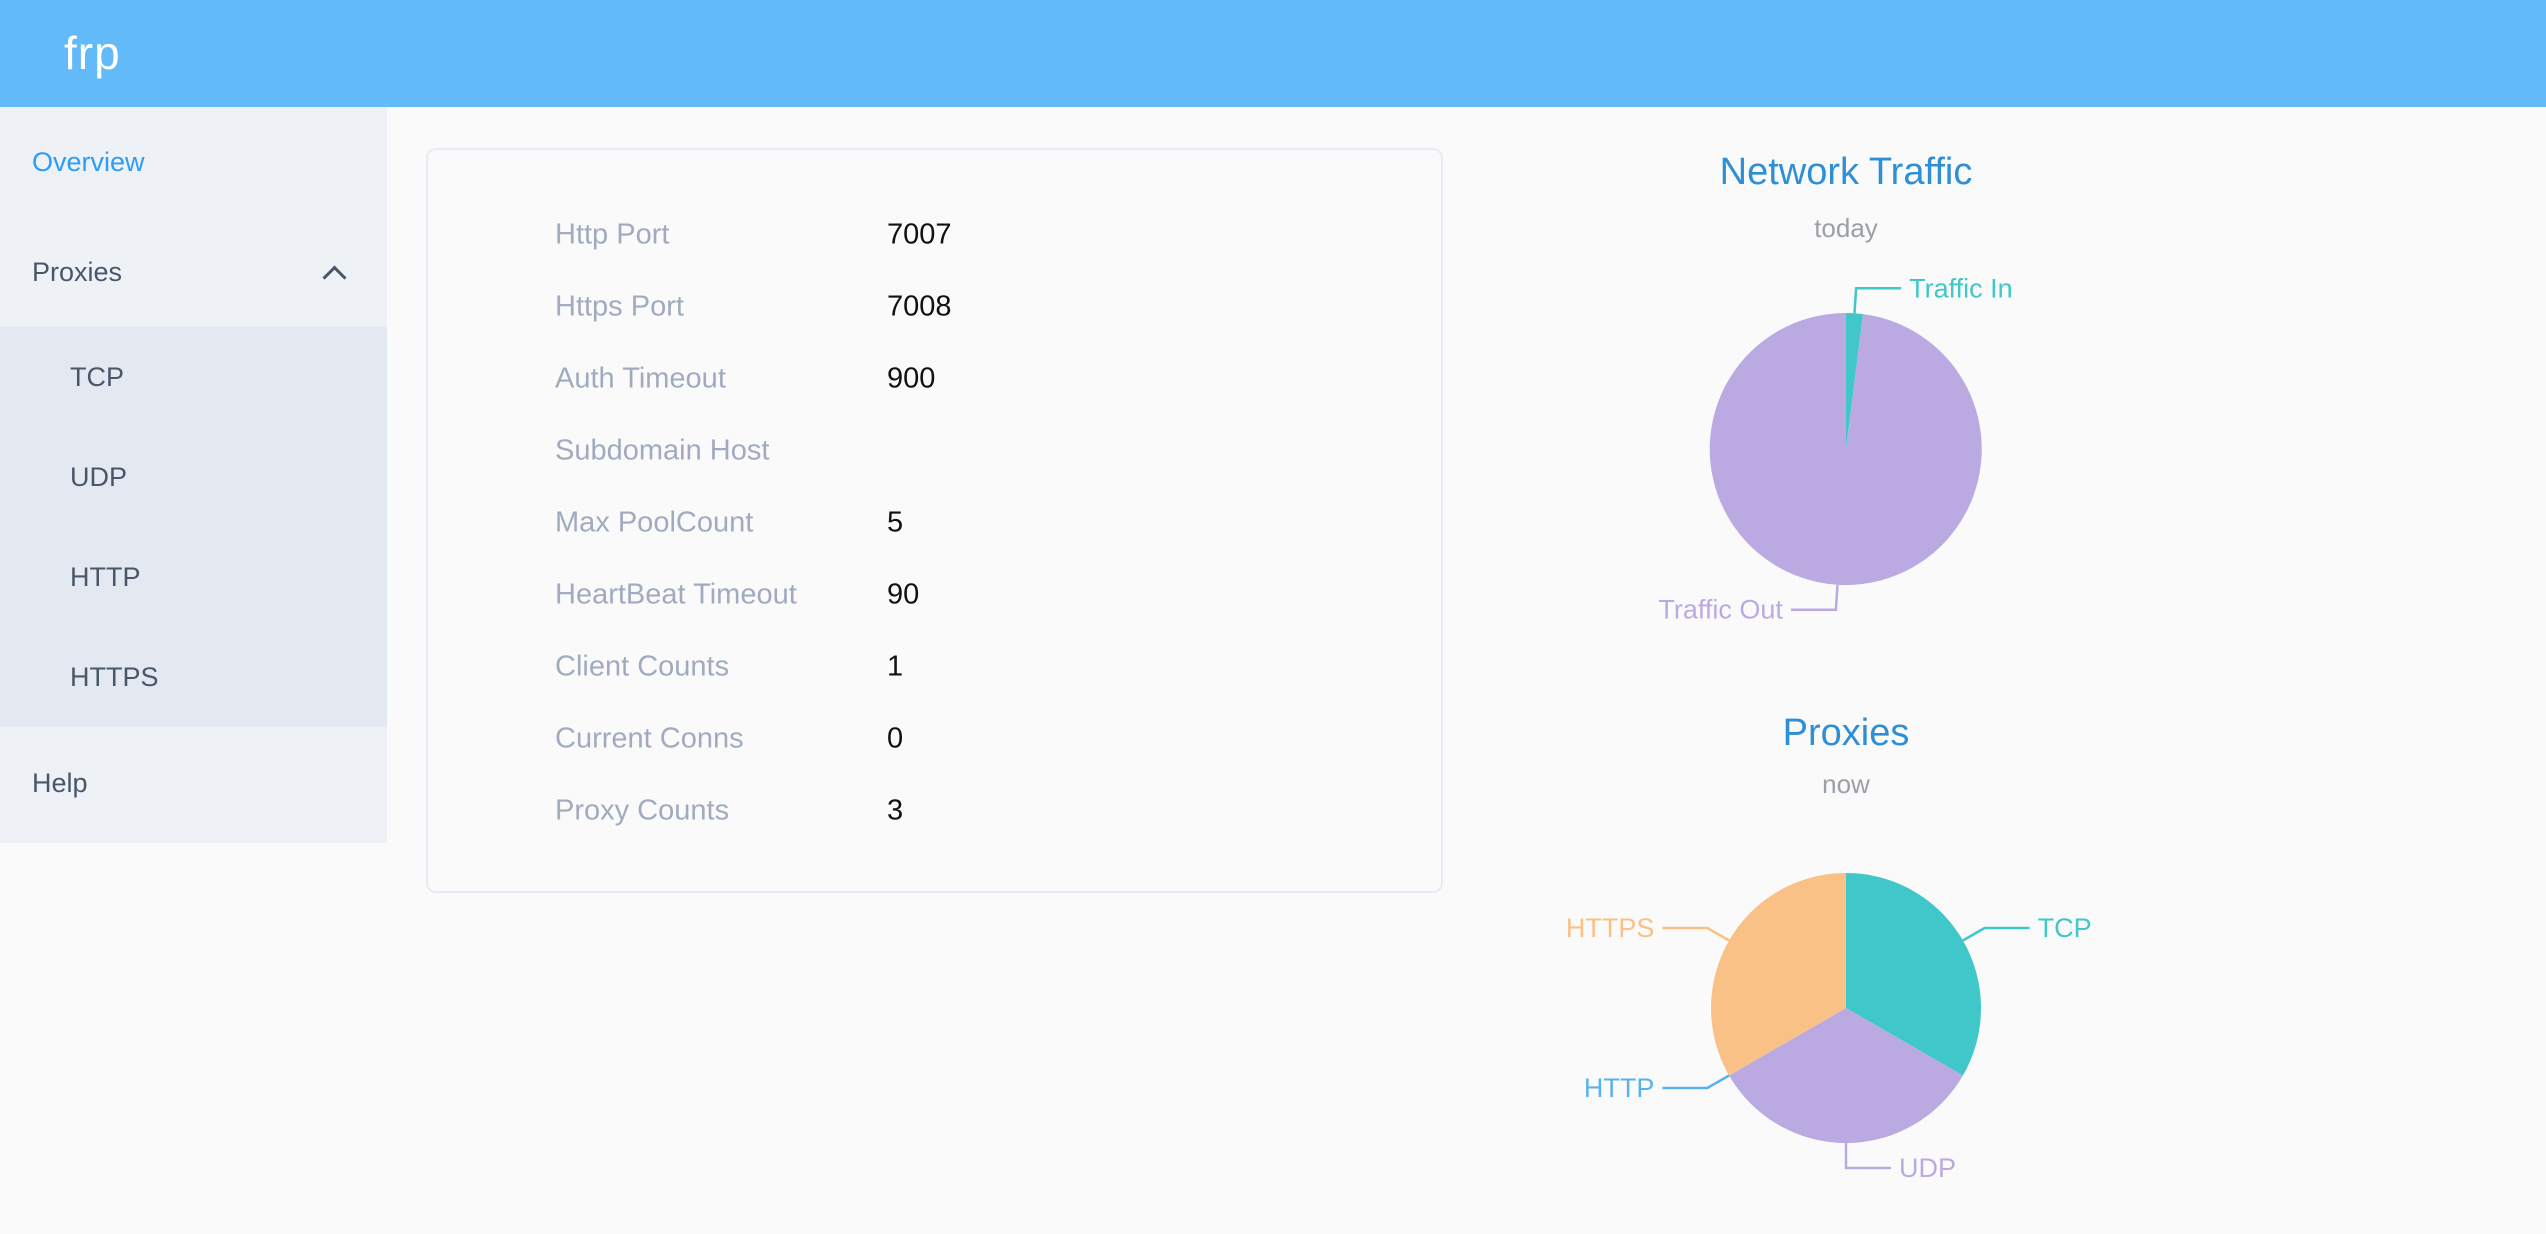  Describe the element at coordinates (642, 810) in the screenshot. I see `row-label: Proxy Counts` at that location.